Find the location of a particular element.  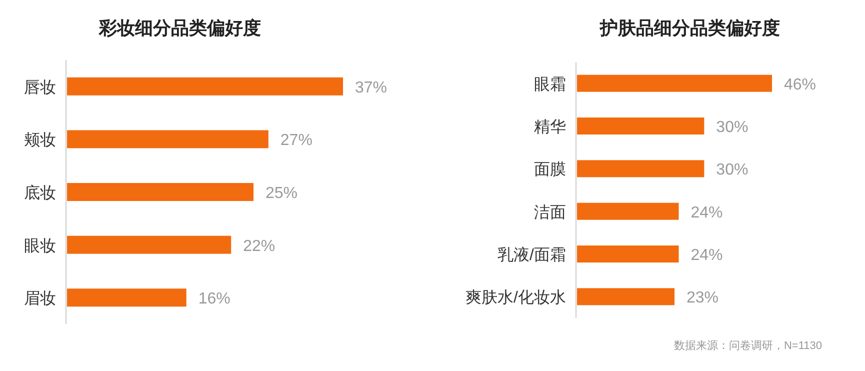

y-tick-label: 爽肤水/化妆水 is located at coordinates (516, 297).